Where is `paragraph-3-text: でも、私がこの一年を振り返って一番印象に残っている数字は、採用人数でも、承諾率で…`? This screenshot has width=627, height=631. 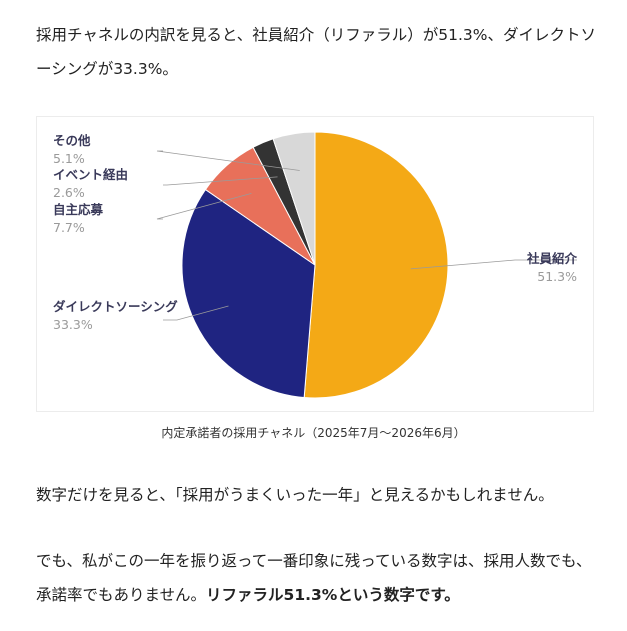 paragraph-3-text: でも、私がこの一年を振り返って一番印象に残っている数字は、採用人数でも、承諾率で… is located at coordinates (314, 578).